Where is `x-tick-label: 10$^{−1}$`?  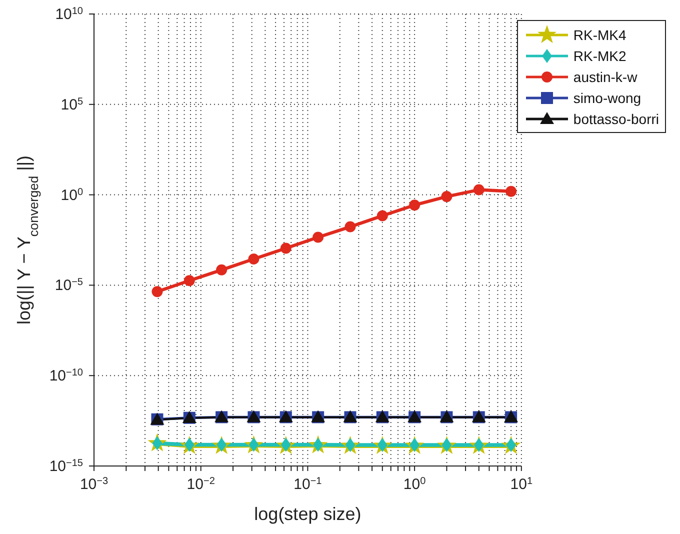
x-tick-label: 10$^{−1}$ is located at coordinates (308, 484).